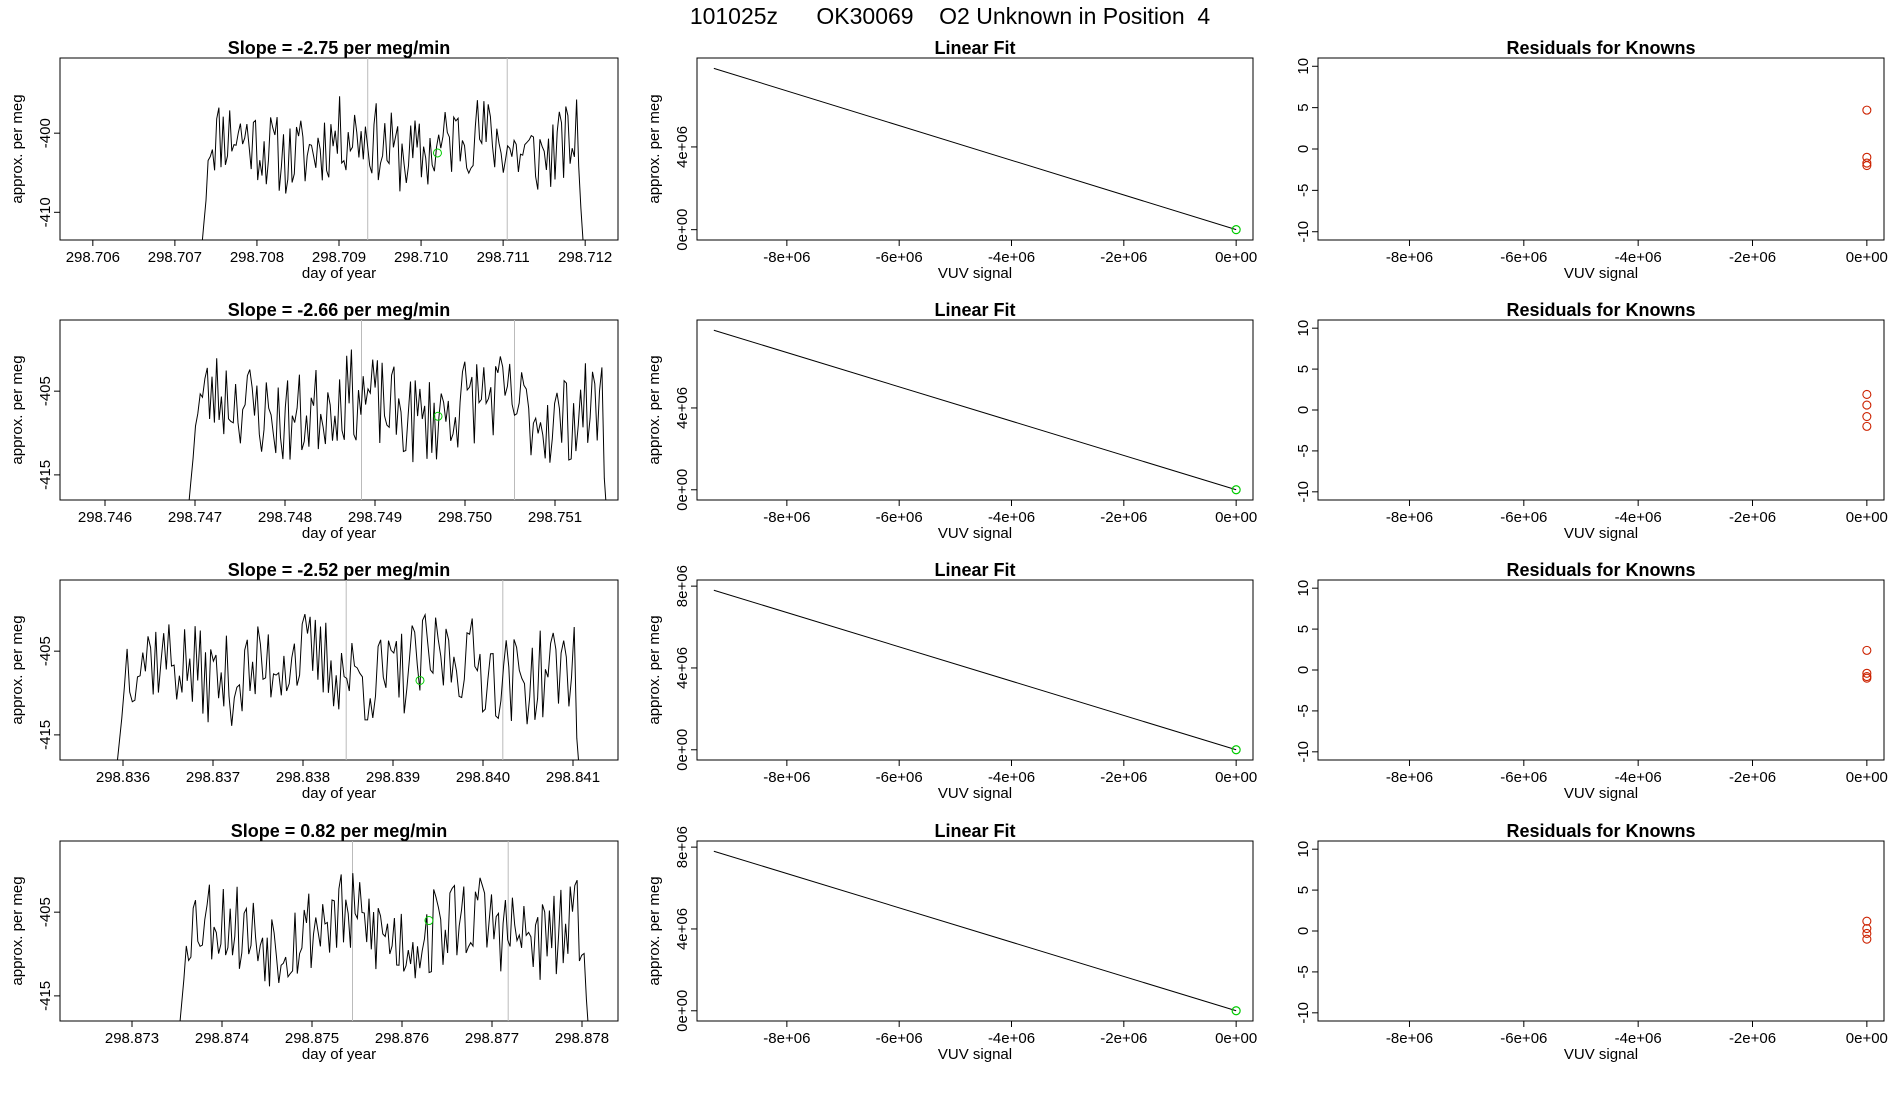  What do you see at coordinates (339, 310) in the screenshot?
I see `slope-title: Slope = -2.66 per meg/min` at bounding box center [339, 310].